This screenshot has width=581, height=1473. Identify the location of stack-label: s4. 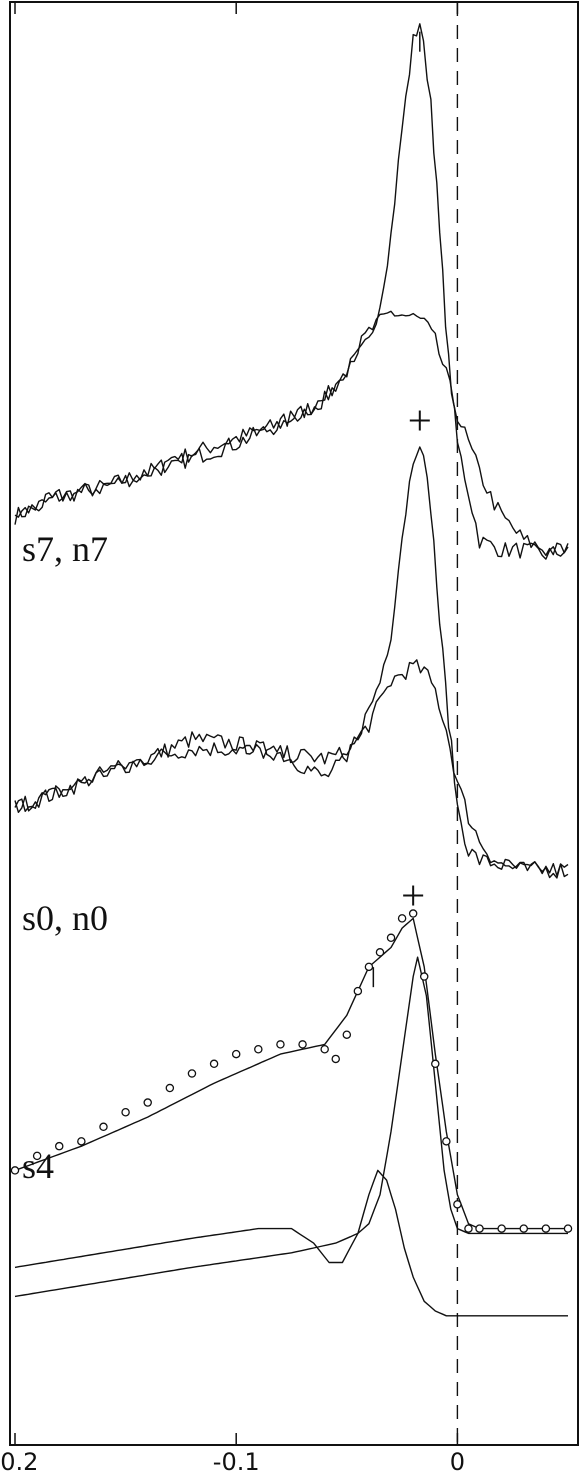
(38, 1166).